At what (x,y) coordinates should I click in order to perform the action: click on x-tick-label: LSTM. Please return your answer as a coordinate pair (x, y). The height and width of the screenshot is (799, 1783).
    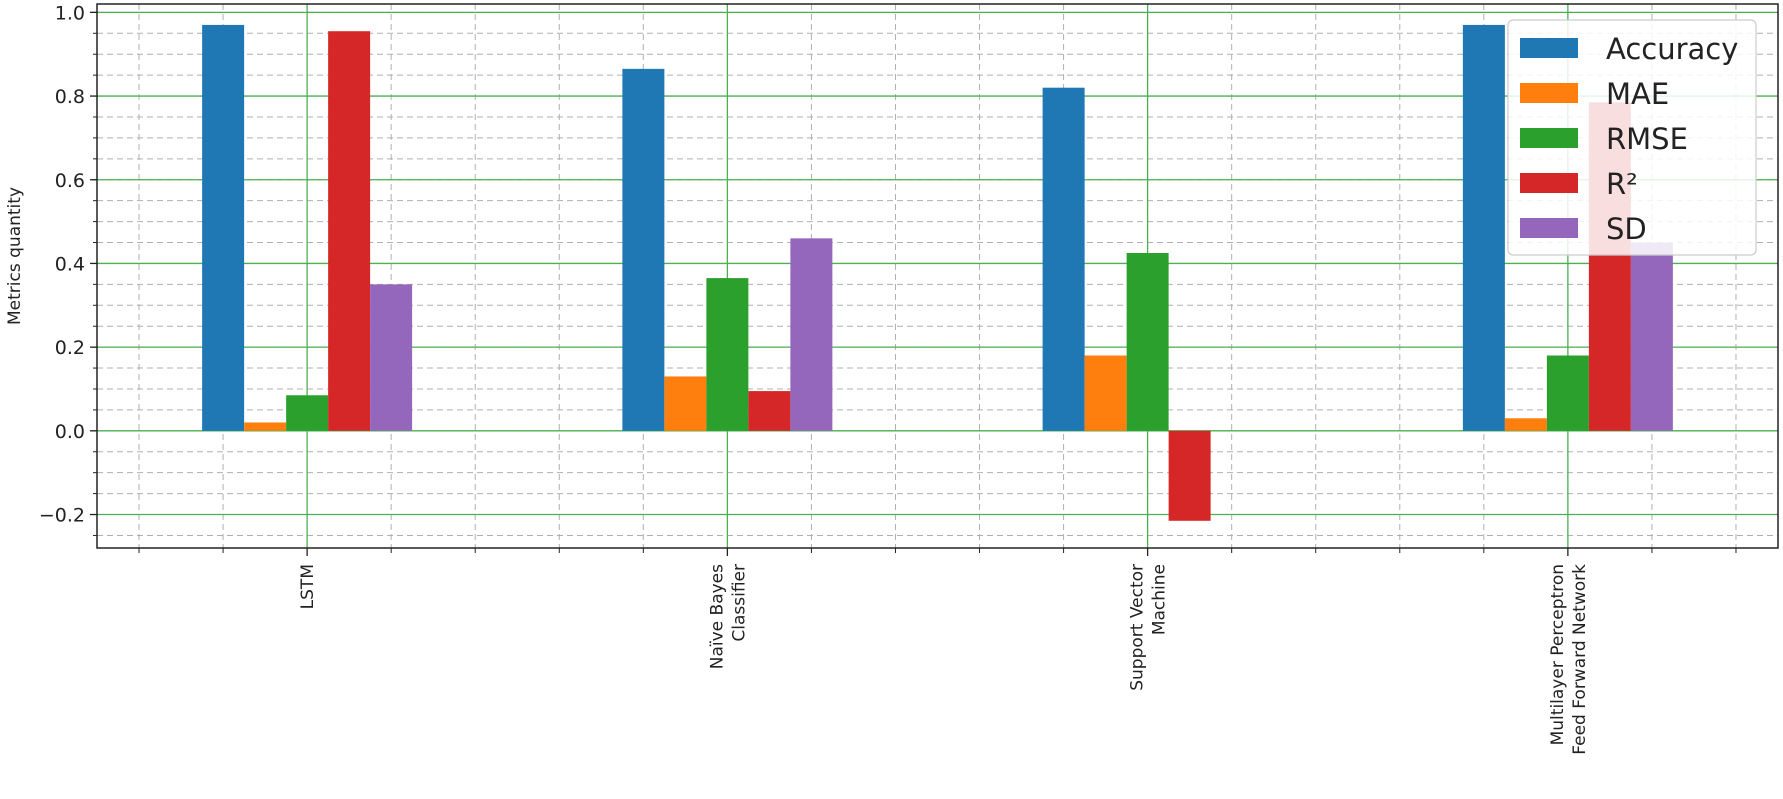
    Looking at the image, I should click on (308, 586).